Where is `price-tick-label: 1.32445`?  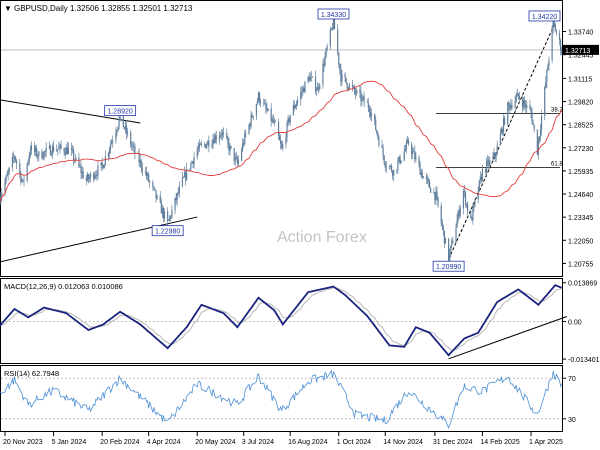
price-tick-label: 1.32445 is located at coordinates (580, 56).